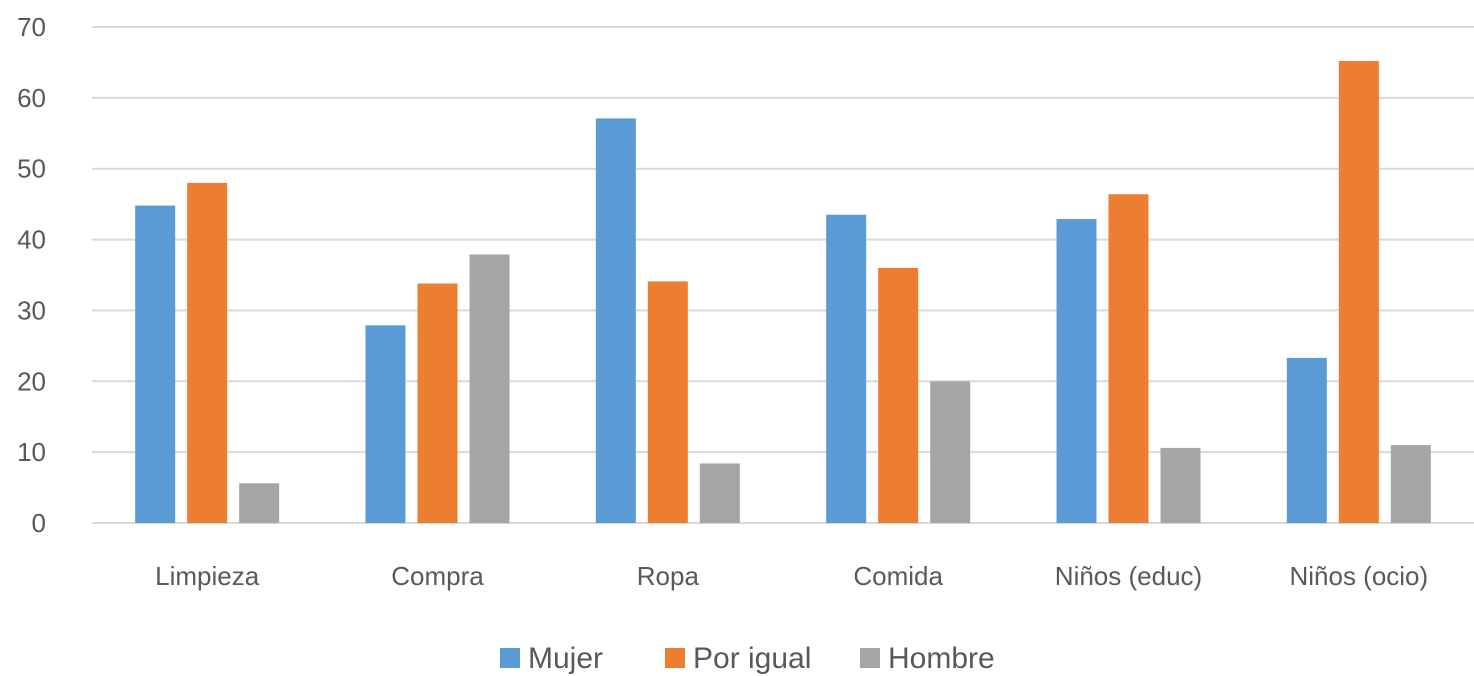  What do you see at coordinates (1358, 576) in the screenshot?
I see `x-category-label: Niños (ocio)` at bounding box center [1358, 576].